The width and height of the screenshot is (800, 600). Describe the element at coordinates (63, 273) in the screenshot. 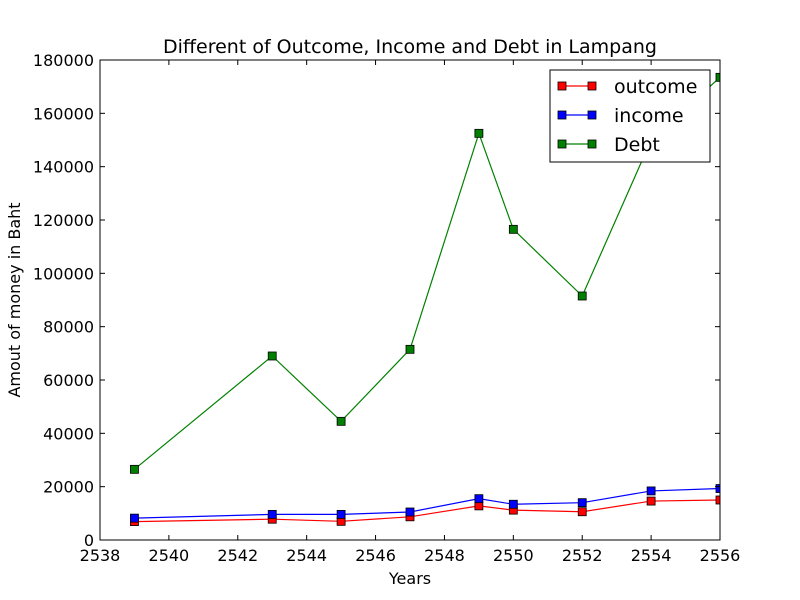

I see `y-tick-label: 100000` at that location.